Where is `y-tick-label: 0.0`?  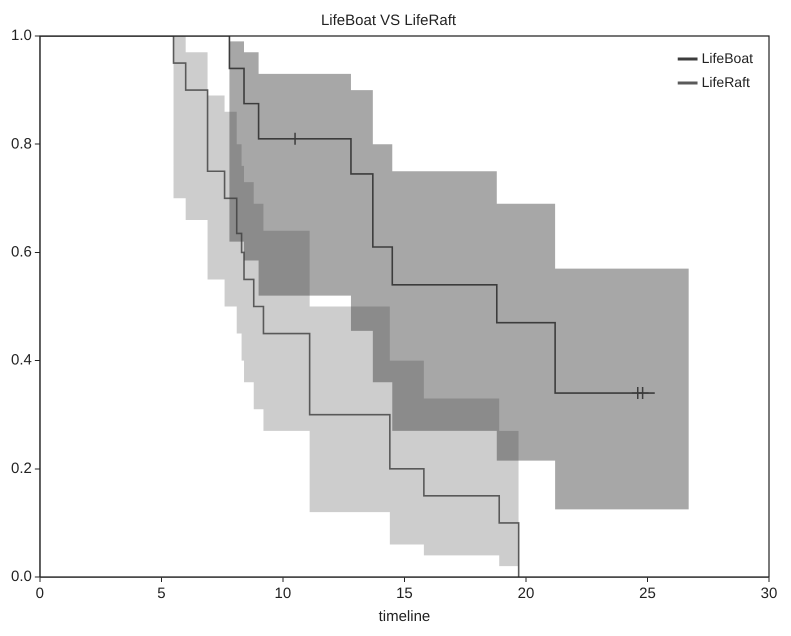
y-tick-label: 0.0 is located at coordinates (21, 577).